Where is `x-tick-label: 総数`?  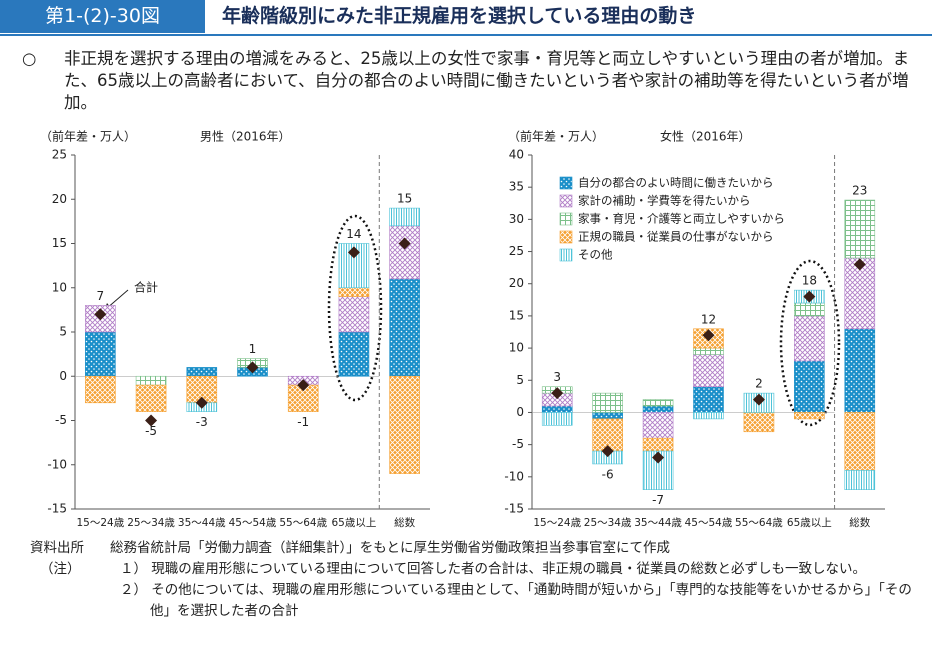
x-tick-label: 総数 is located at coordinates (859, 522).